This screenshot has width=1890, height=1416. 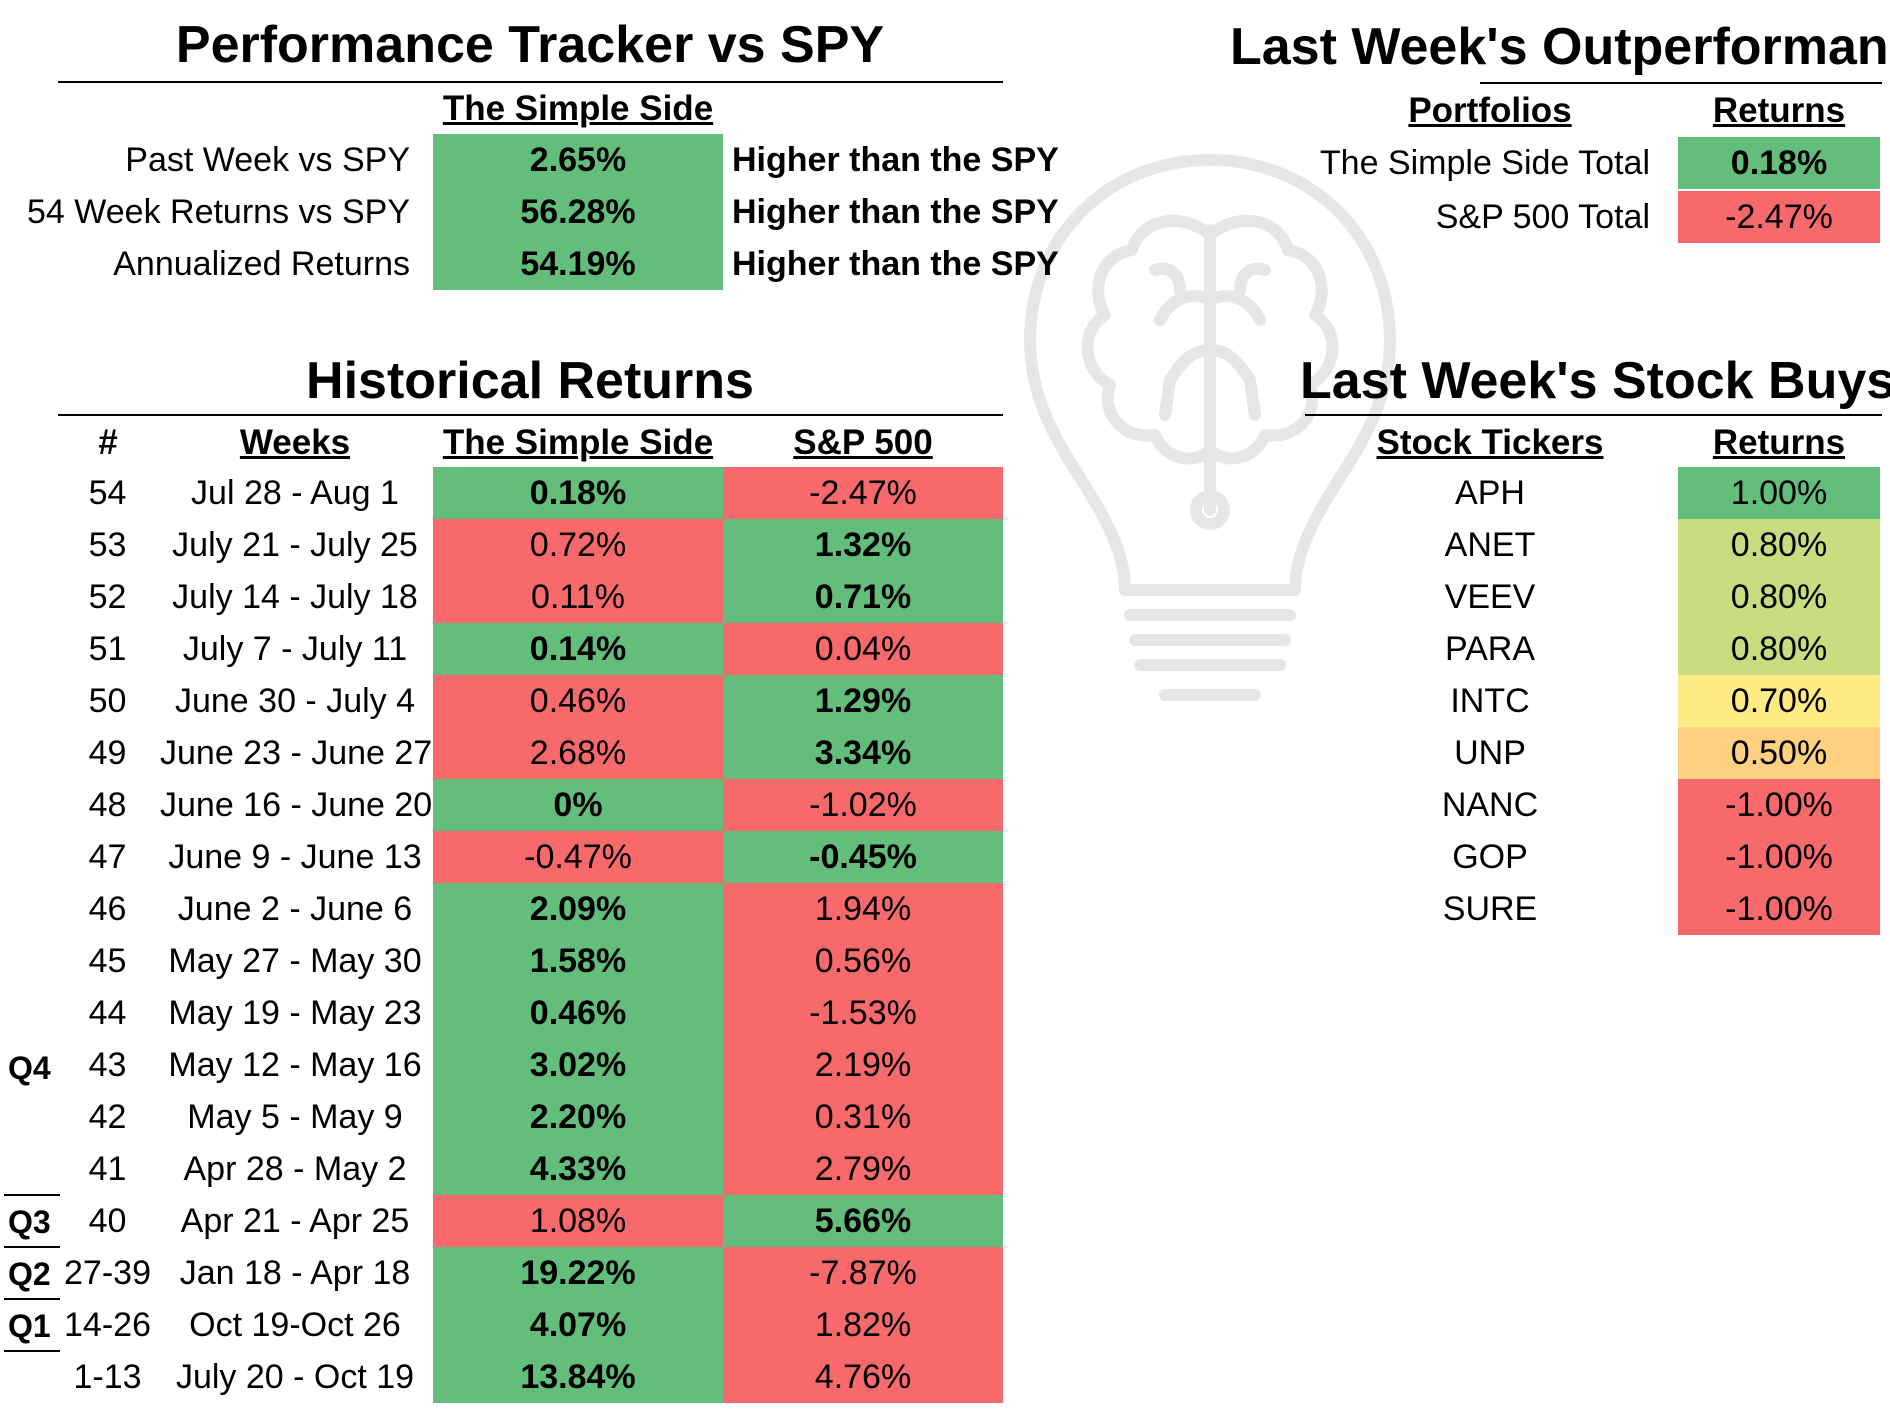 What do you see at coordinates (1490, 701) in the screenshot?
I see `stock-ticker: INTC` at bounding box center [1490, 701].